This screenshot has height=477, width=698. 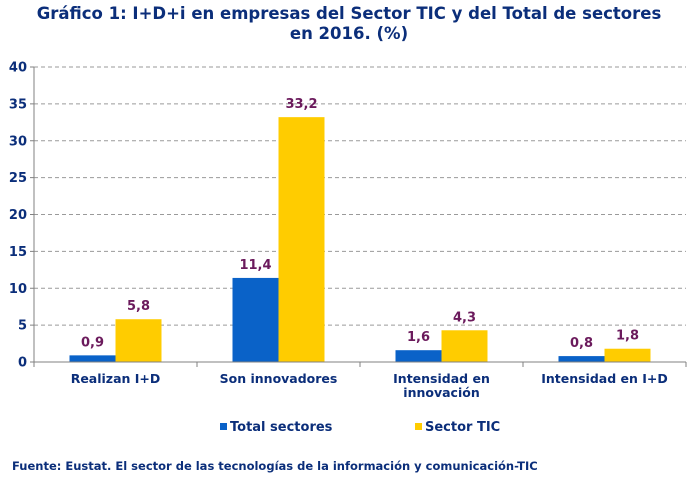 What do you see at coordinates (462, 427) in the screenshot?
I see `legend-label: Sector TIC` at bounding box center [462, 427].